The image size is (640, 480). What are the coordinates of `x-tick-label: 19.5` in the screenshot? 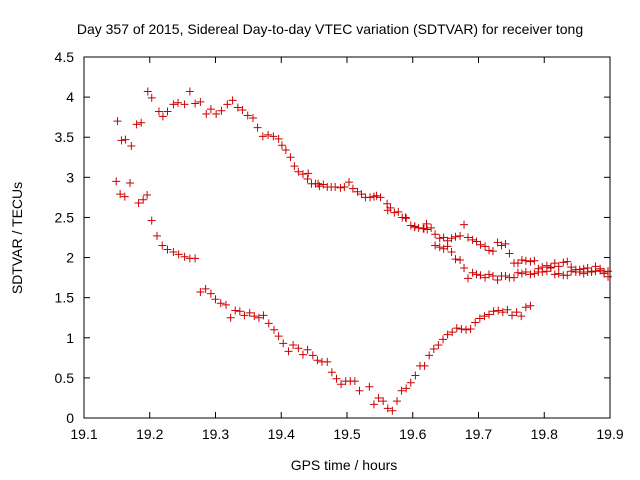 It's located at (346, 434).